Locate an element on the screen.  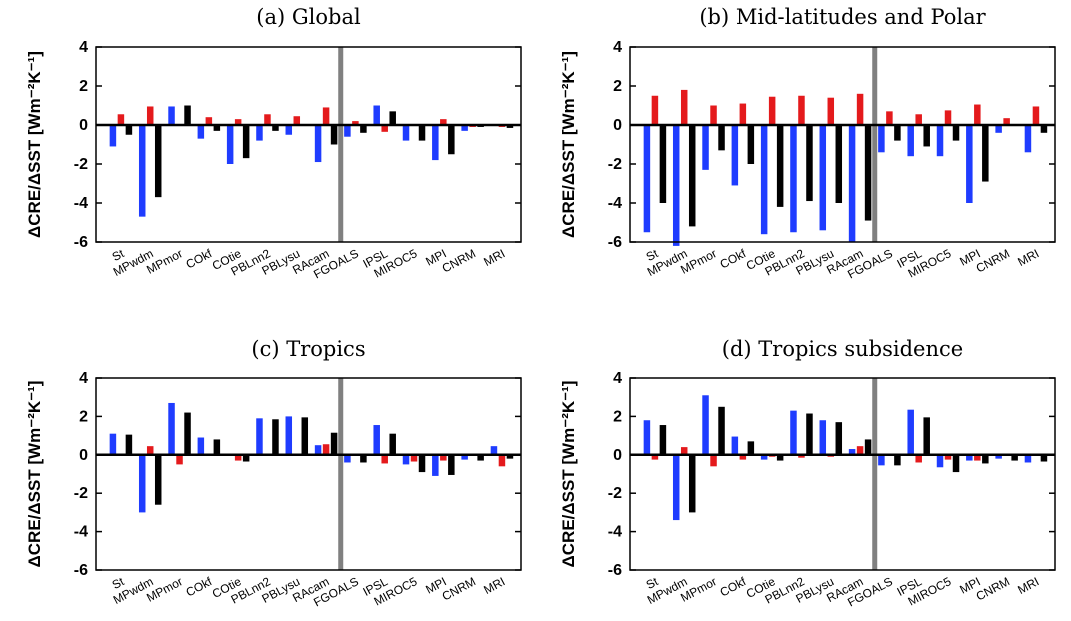
bar-pblnn2-s2 is located at coordinates (801, 456).